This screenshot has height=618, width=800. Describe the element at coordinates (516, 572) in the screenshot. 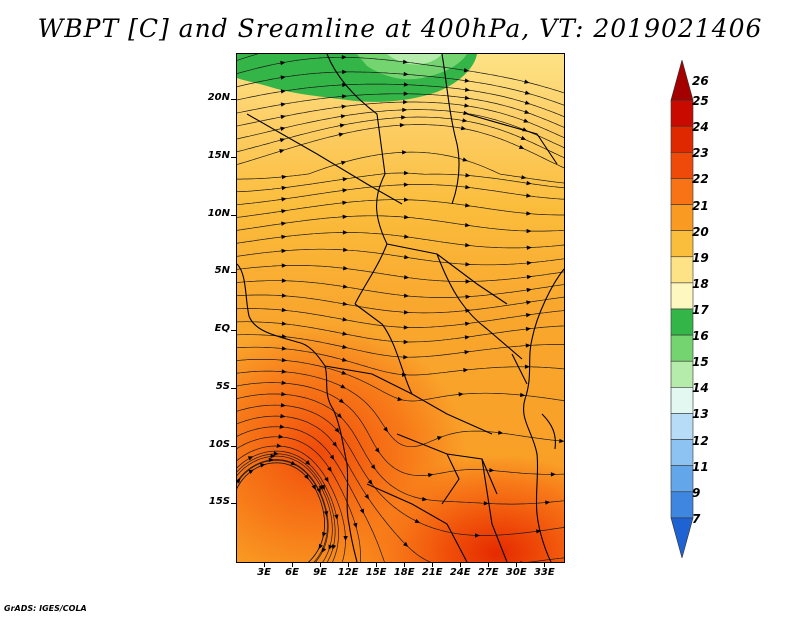

I see `lon-tick-label: 30E` at that location.